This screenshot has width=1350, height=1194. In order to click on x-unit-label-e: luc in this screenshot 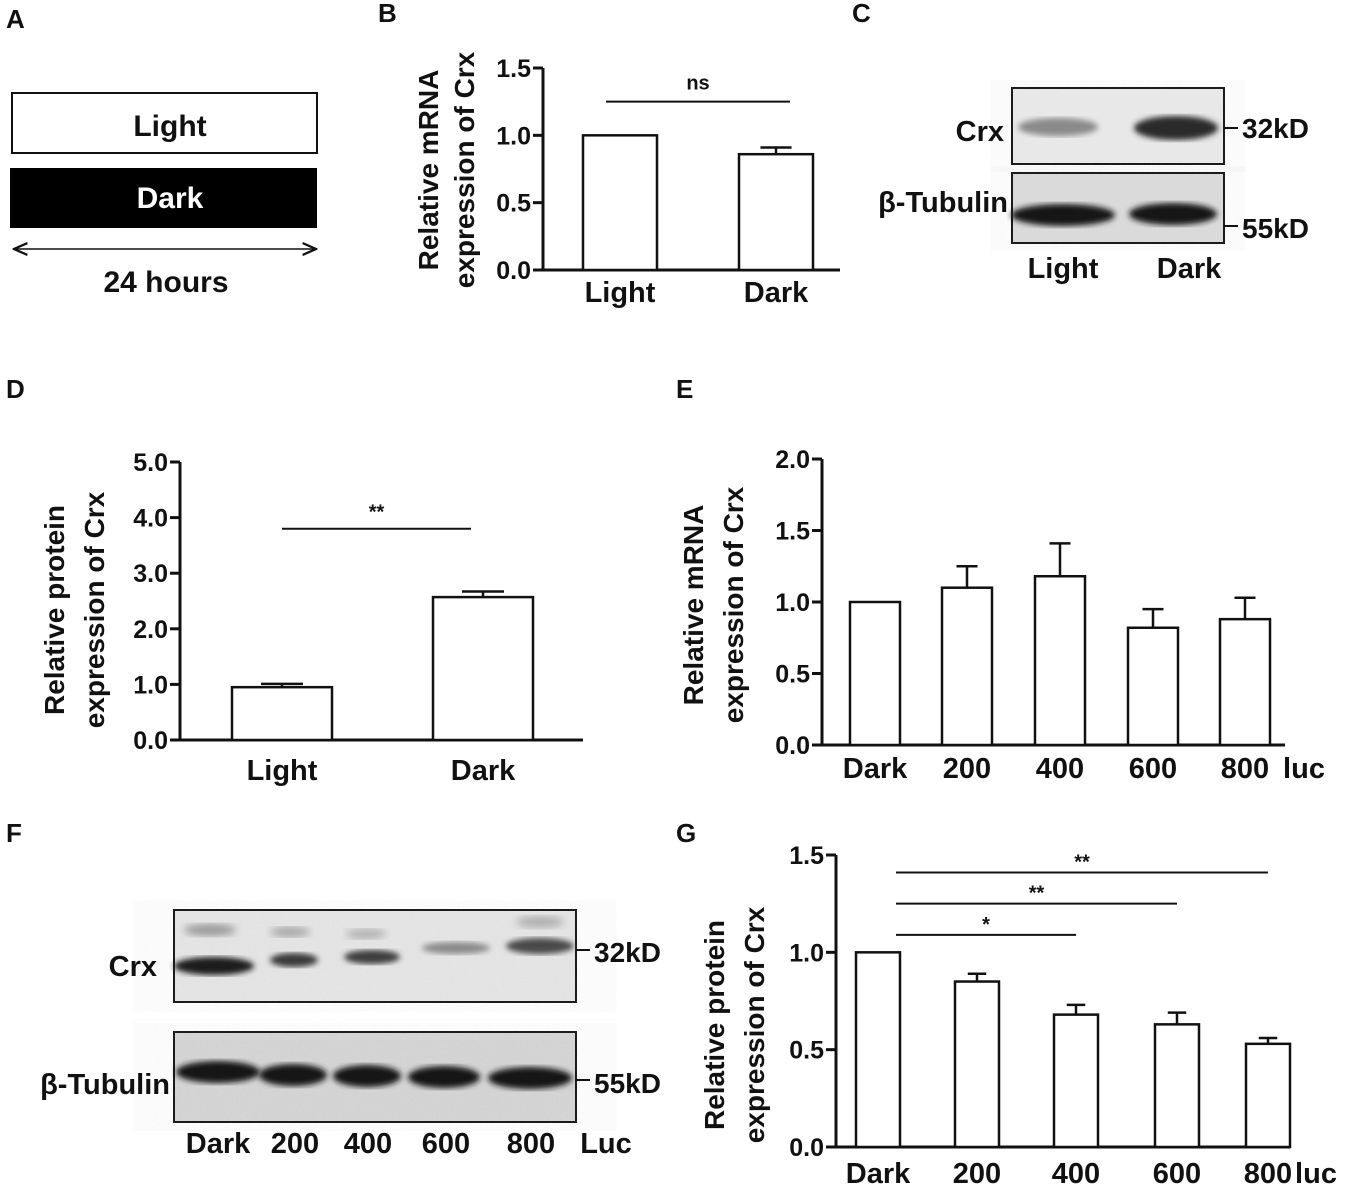, I will do `click(1304, 769)`.